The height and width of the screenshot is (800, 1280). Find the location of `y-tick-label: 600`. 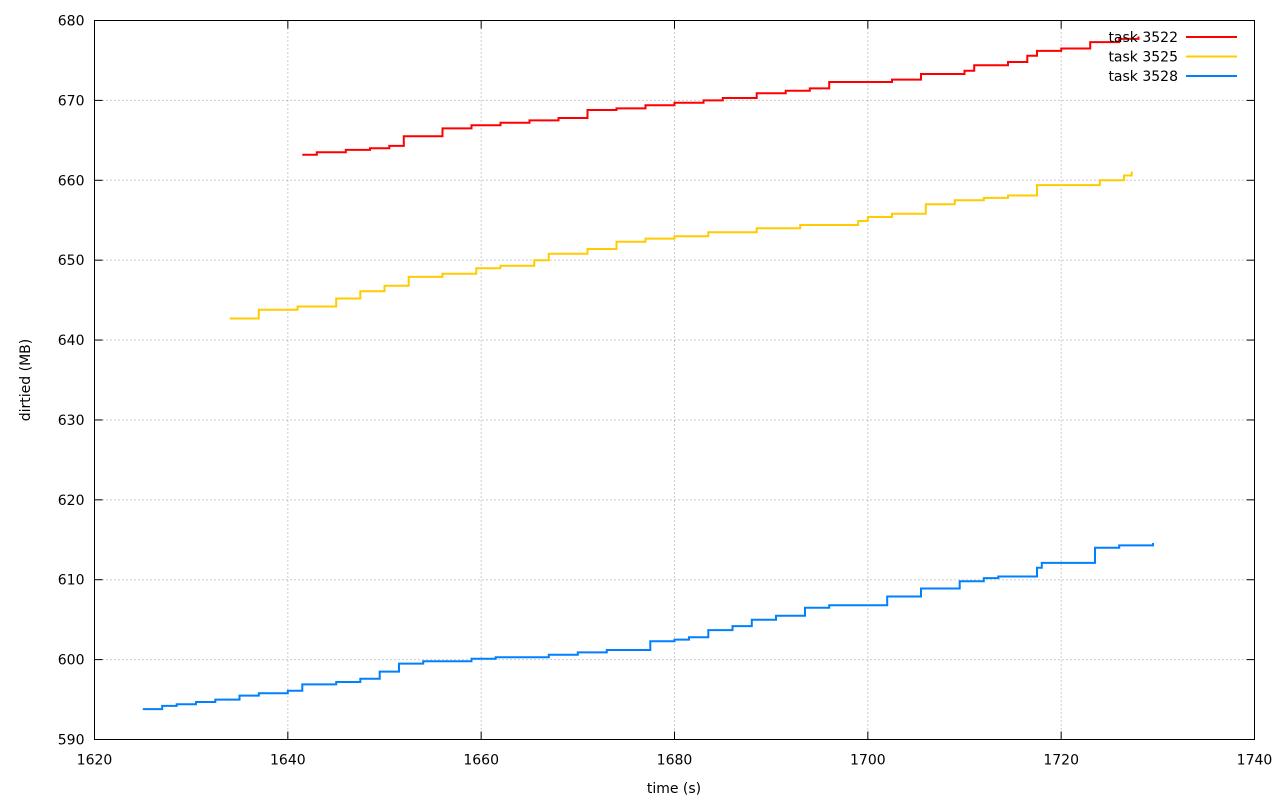

y-tick-label: 600 is located at coordinates (71, 661).